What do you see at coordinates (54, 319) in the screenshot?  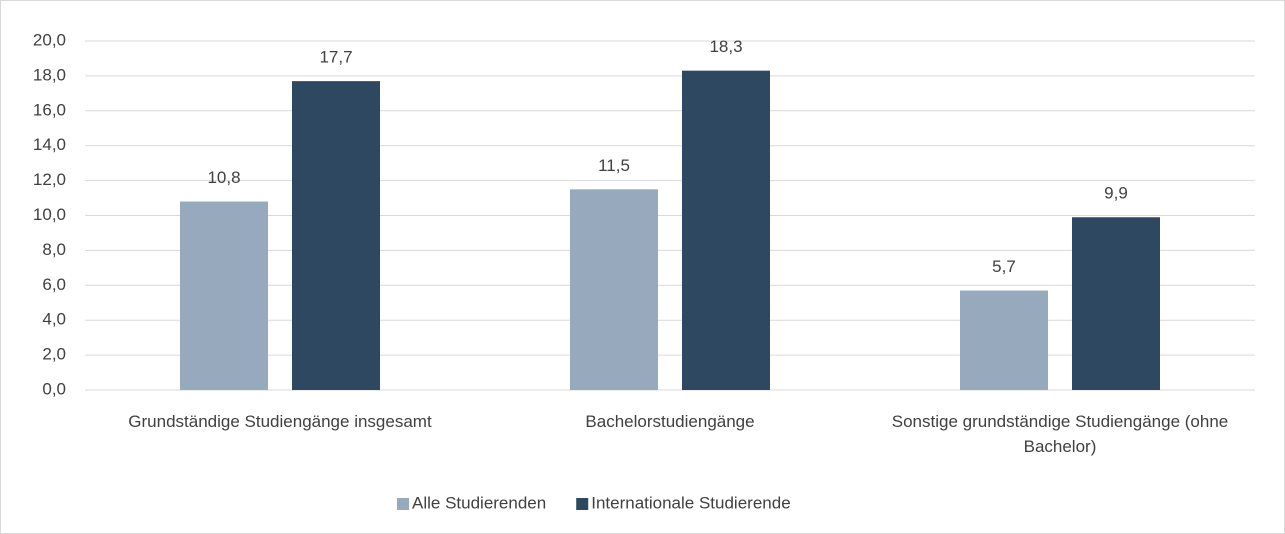 I see `y-tick-label: 4,0` at bounding box center [54, 319].